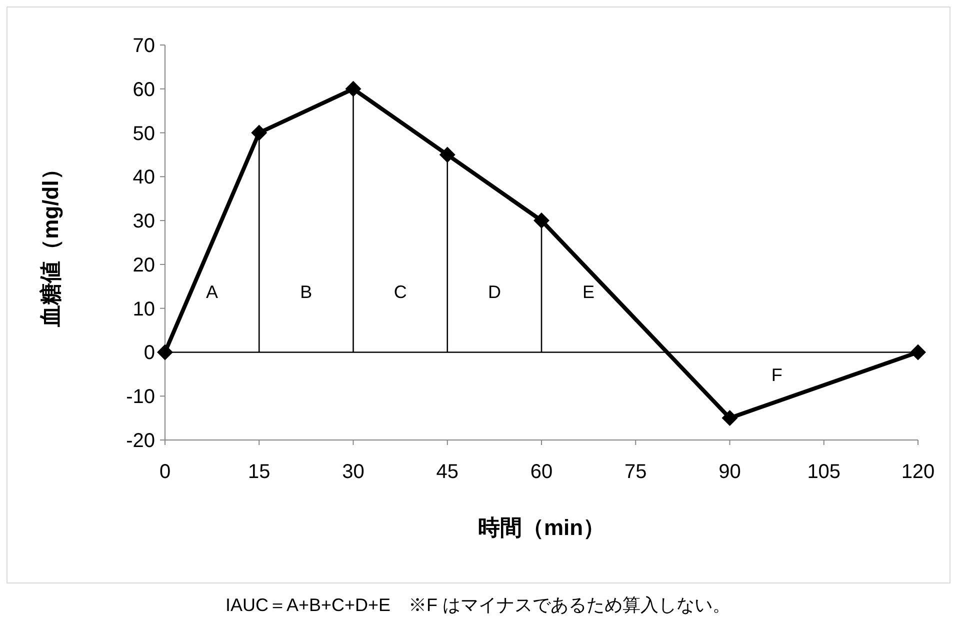 The height and width of the screenshot is (622, 957). Describe the element at coordinates (50, 243) in the screenshot. I see `y-axis-title: 血糖値（mg/dl）` at that location.